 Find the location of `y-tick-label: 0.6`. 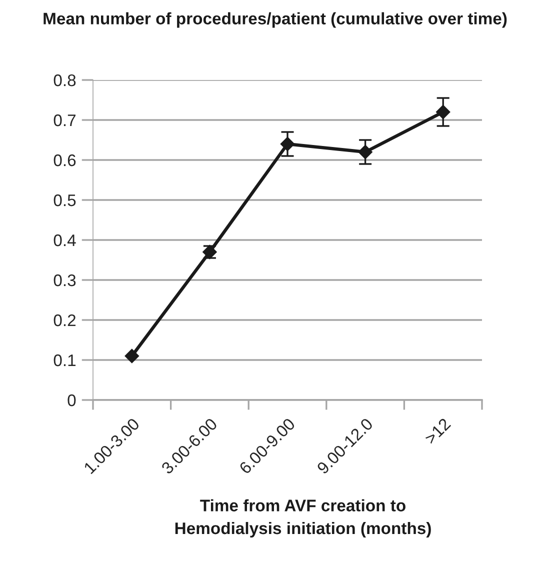

y-tick-label: 0.6 is located at coordinates (65, 160).